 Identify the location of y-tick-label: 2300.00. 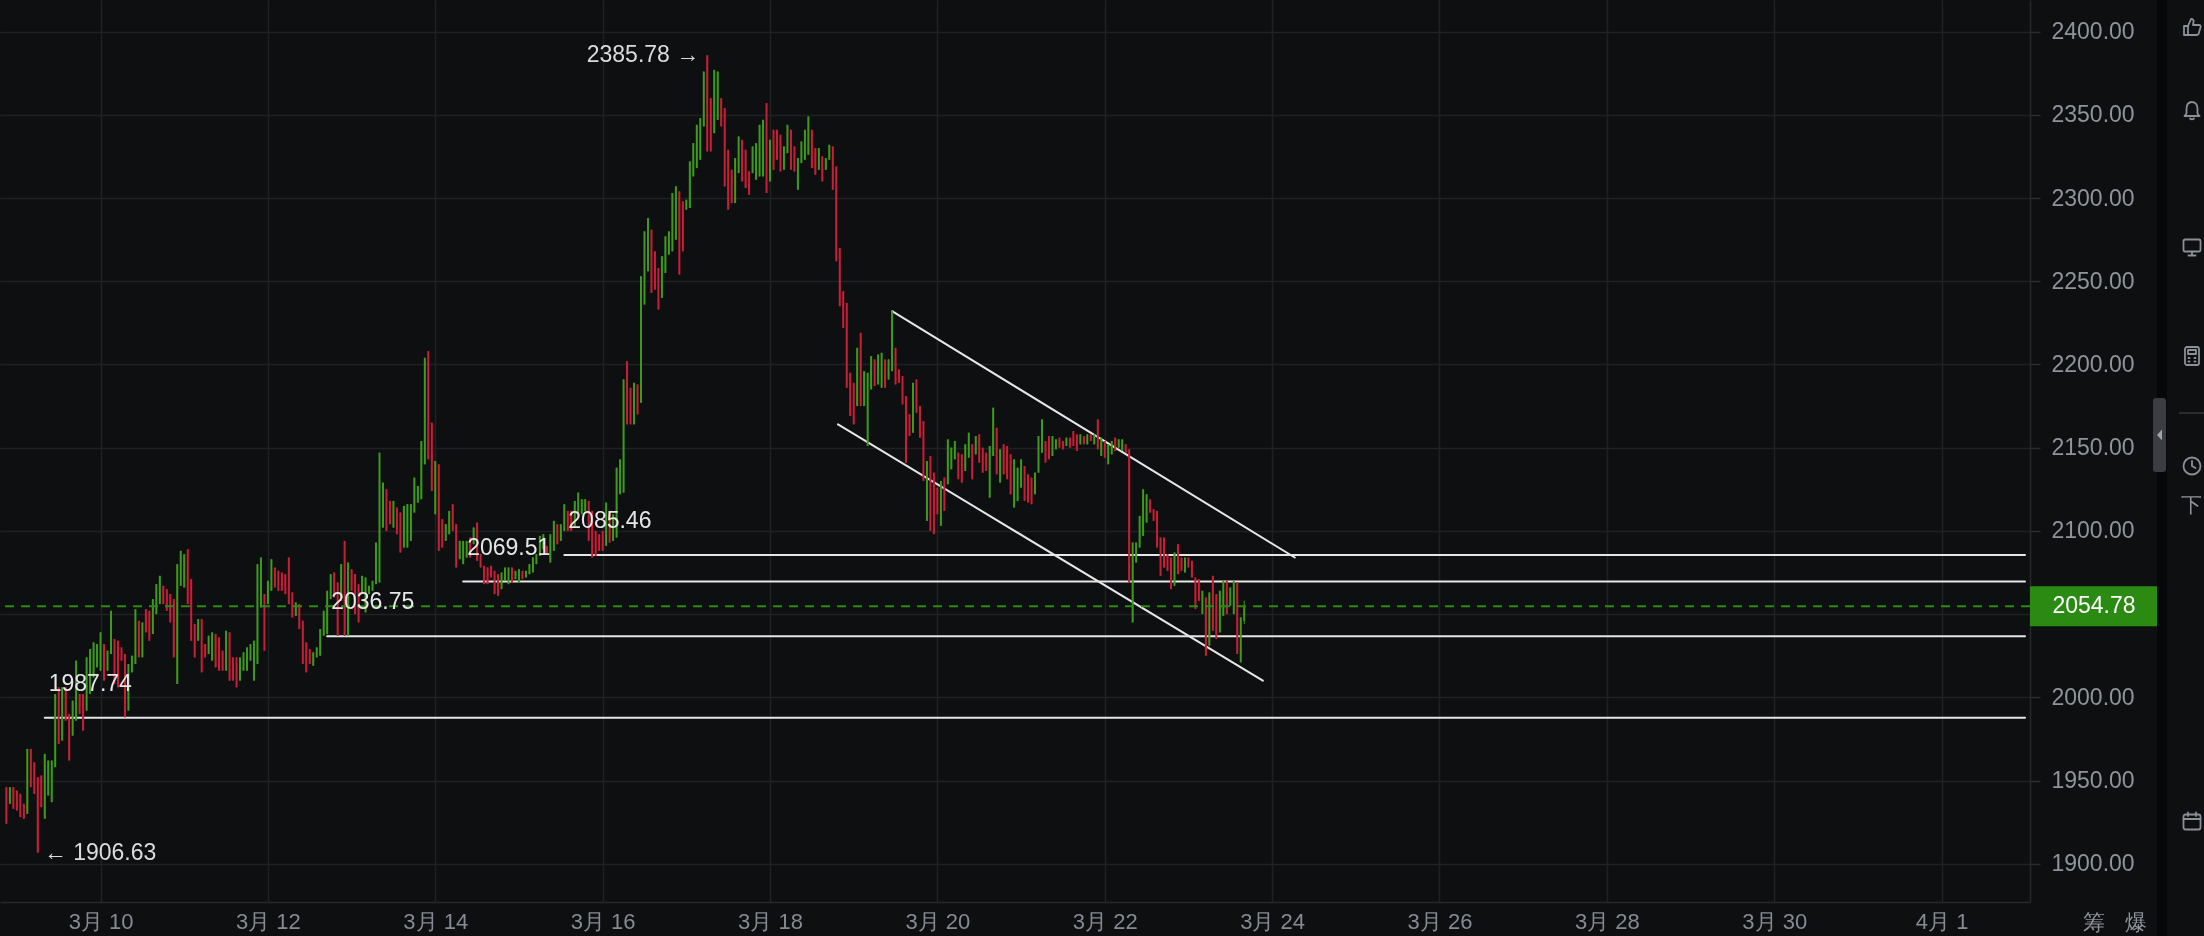
(2093, 197).